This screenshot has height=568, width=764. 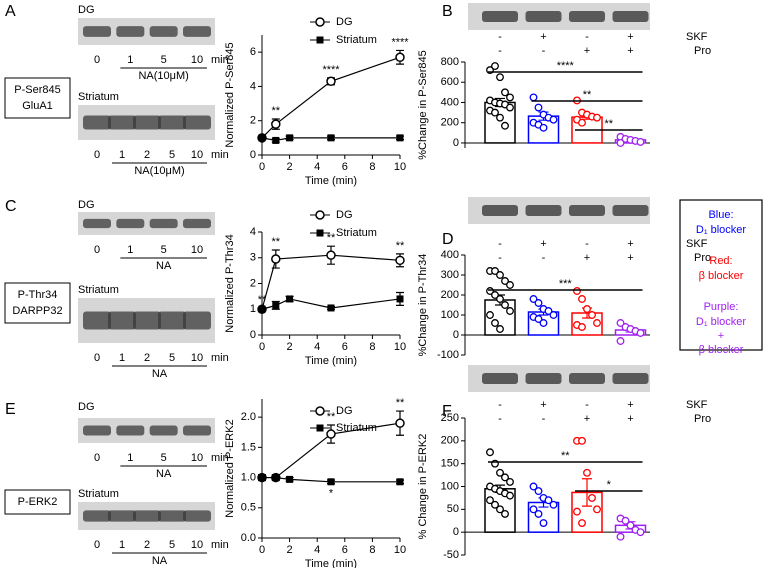 I want to click on y-tick-label: 250, so click(x=450, y=418).